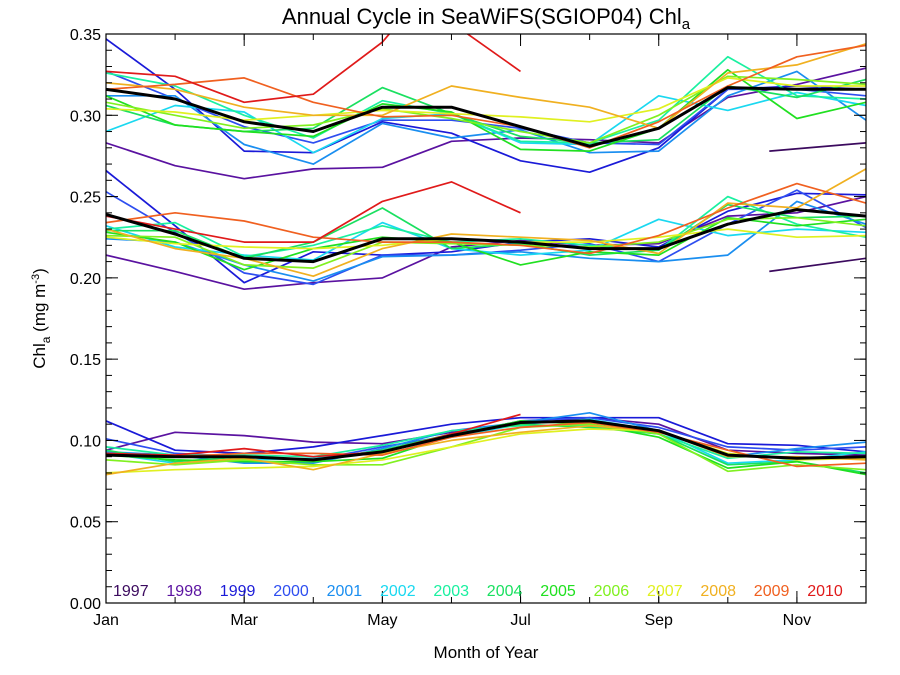 The width and height of the screenshot is (900, 675). Describe the element at coordinates (451, 591) in the screenshot. I see `legend-label-2003: 2003` at that location.